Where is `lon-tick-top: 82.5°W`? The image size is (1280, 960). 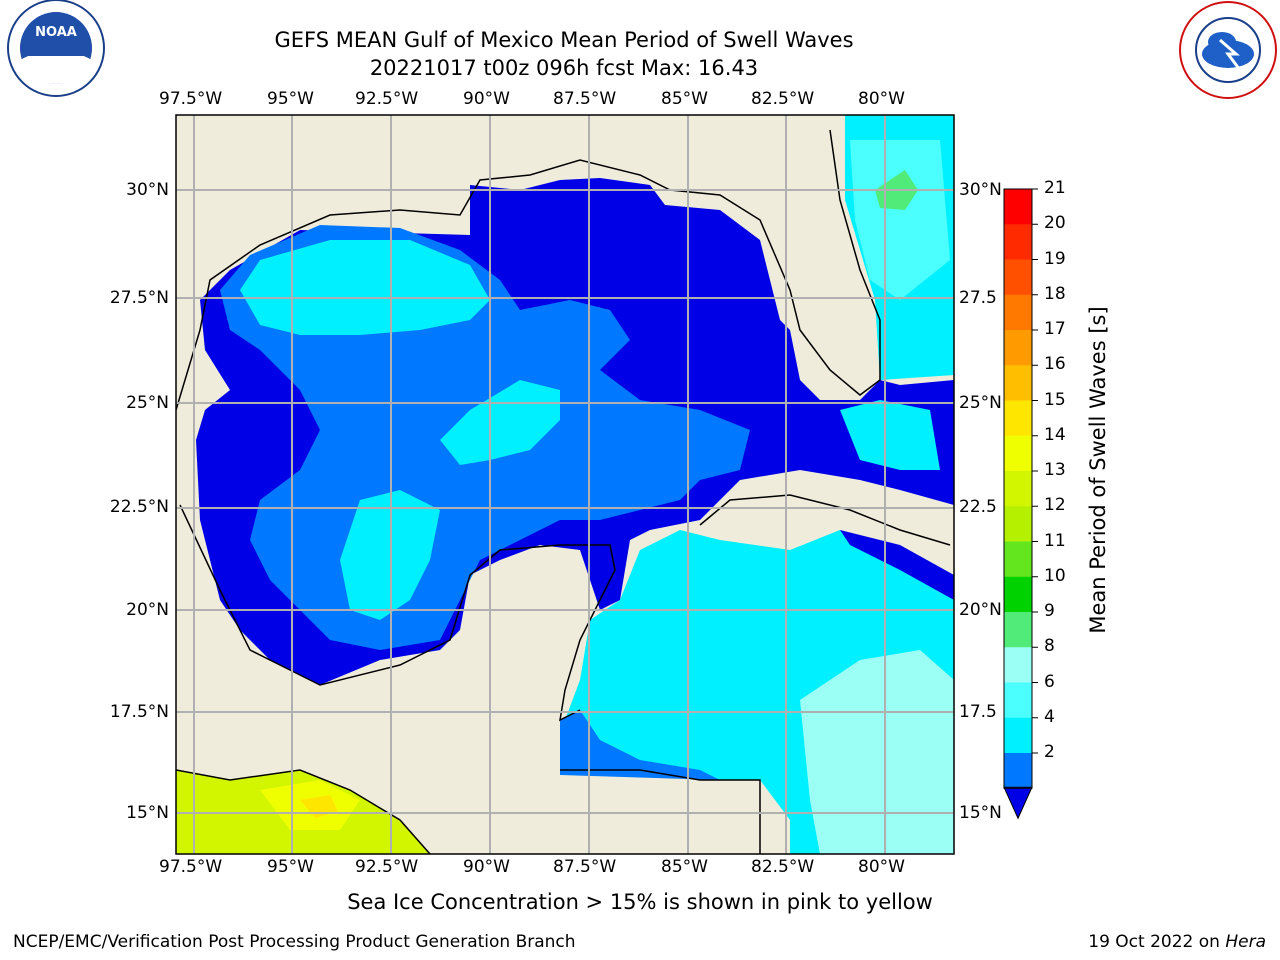
lon-tick-top: 82.5°W is located at coordinates (783, 99).